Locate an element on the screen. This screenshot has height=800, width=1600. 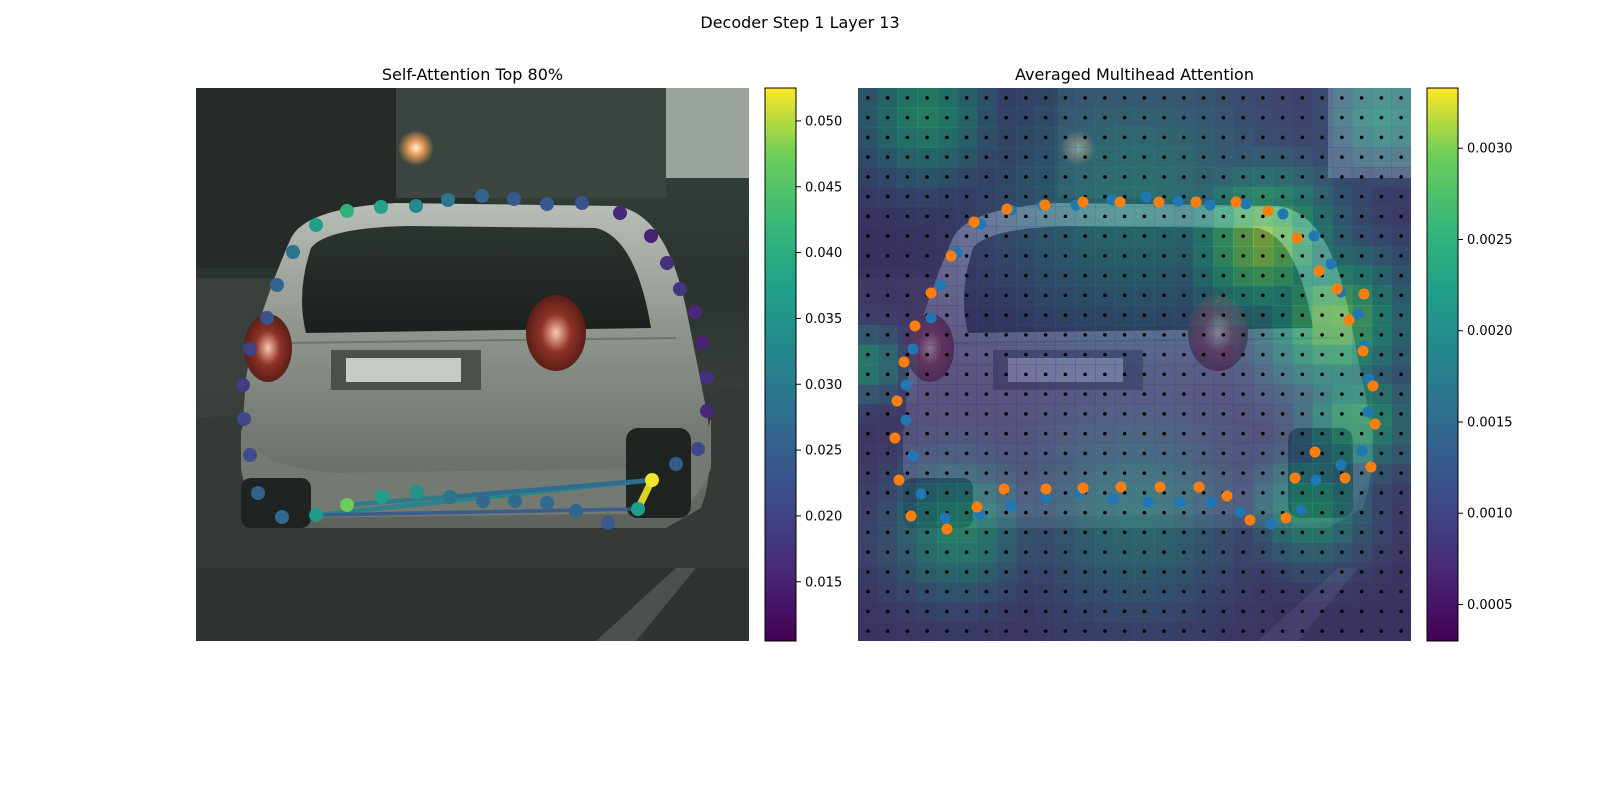
right-colorbar-ticks: 0.0005 0.0010 0.0015 0.0020 0.0025 0.0030 is located at coordinates (1485, 377).